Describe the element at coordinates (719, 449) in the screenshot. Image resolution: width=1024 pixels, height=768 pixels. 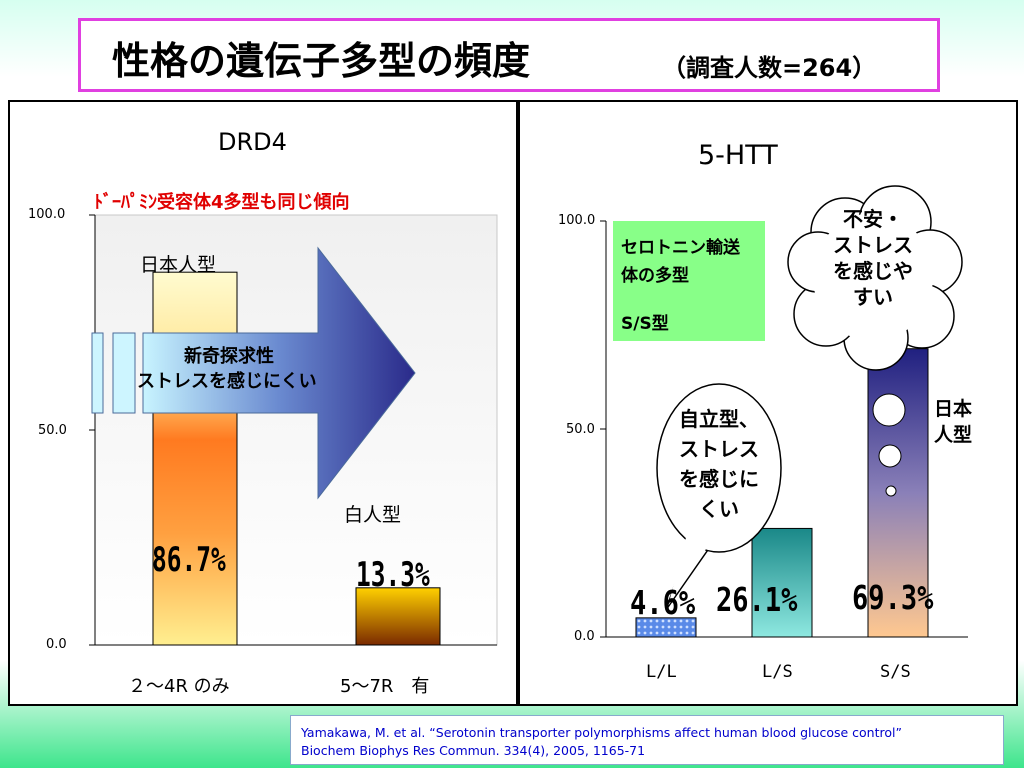
I see `bubble-text-line: ストレス` at that location.